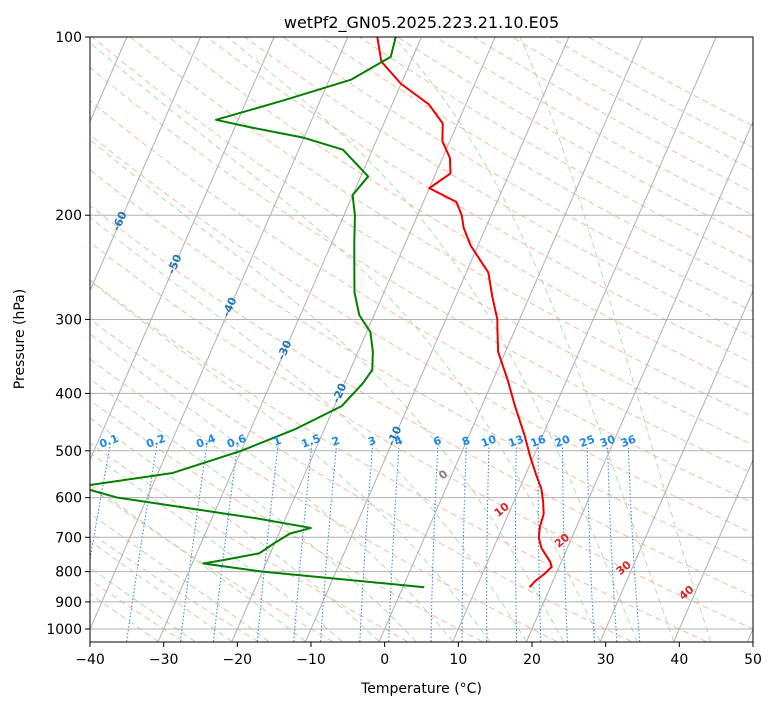 The height and width of the screenshot is (708, 775). What do you see at coordinates (311, 660) in the screenshot?
I see `x-tick-label: −10` at bounding box center [311, 660].